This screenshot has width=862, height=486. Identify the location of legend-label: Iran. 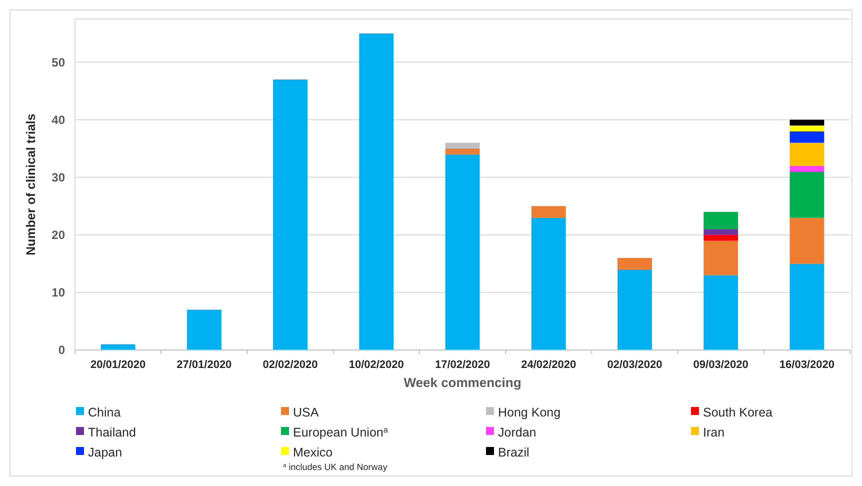
(714, 432).